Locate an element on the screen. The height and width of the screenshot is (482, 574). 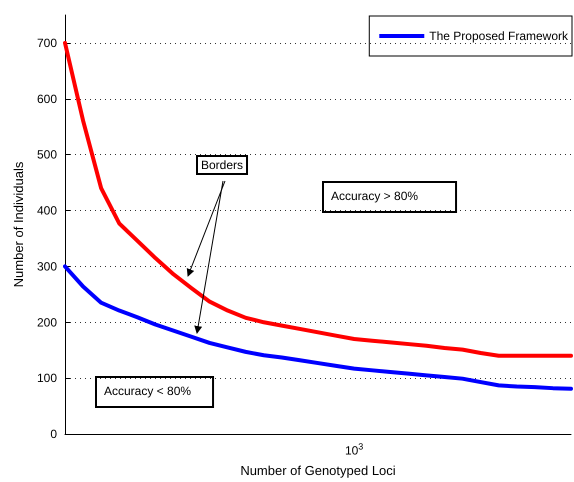
y-tick-label: 200 is located at coordinates (47, 322).